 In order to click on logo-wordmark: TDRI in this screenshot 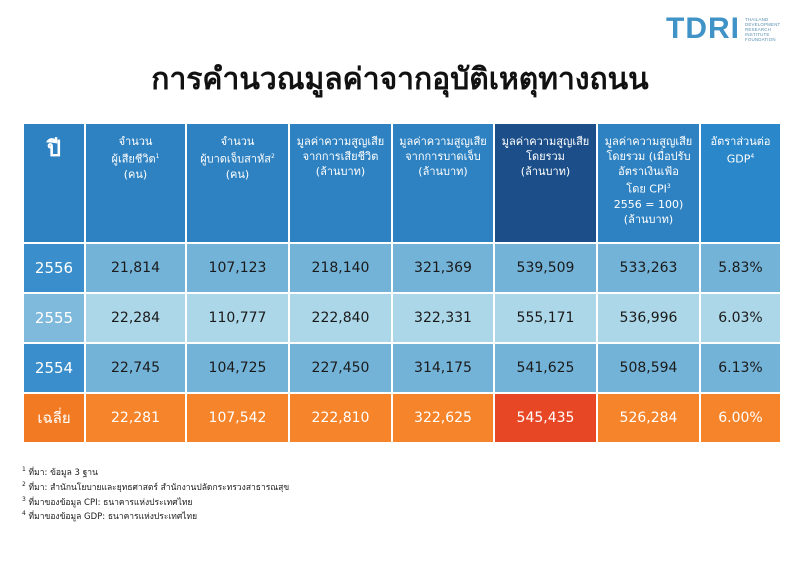, I will do `click(703, 28)`.